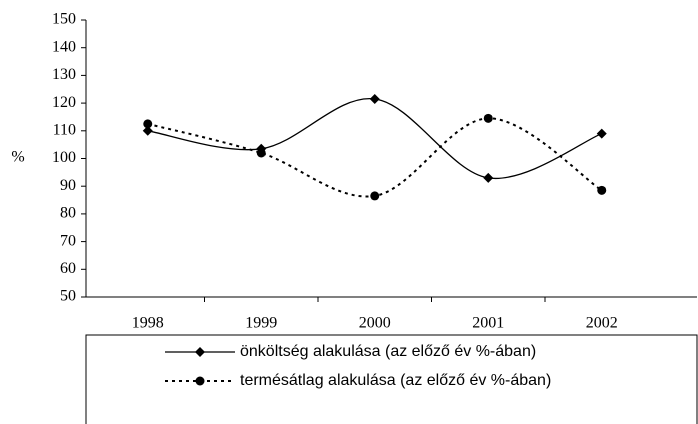  I want to click on legend-label: önköltség alakulása (az előző év %-ában), so click(388, 351).